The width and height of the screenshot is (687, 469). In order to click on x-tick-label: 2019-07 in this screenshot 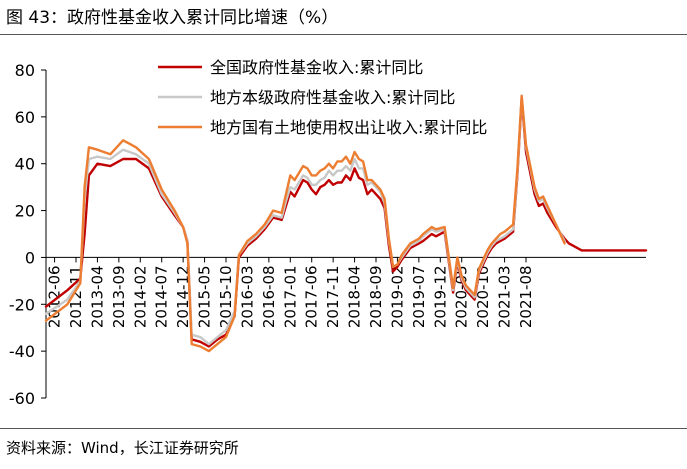, I will do `click(419, 296)`.